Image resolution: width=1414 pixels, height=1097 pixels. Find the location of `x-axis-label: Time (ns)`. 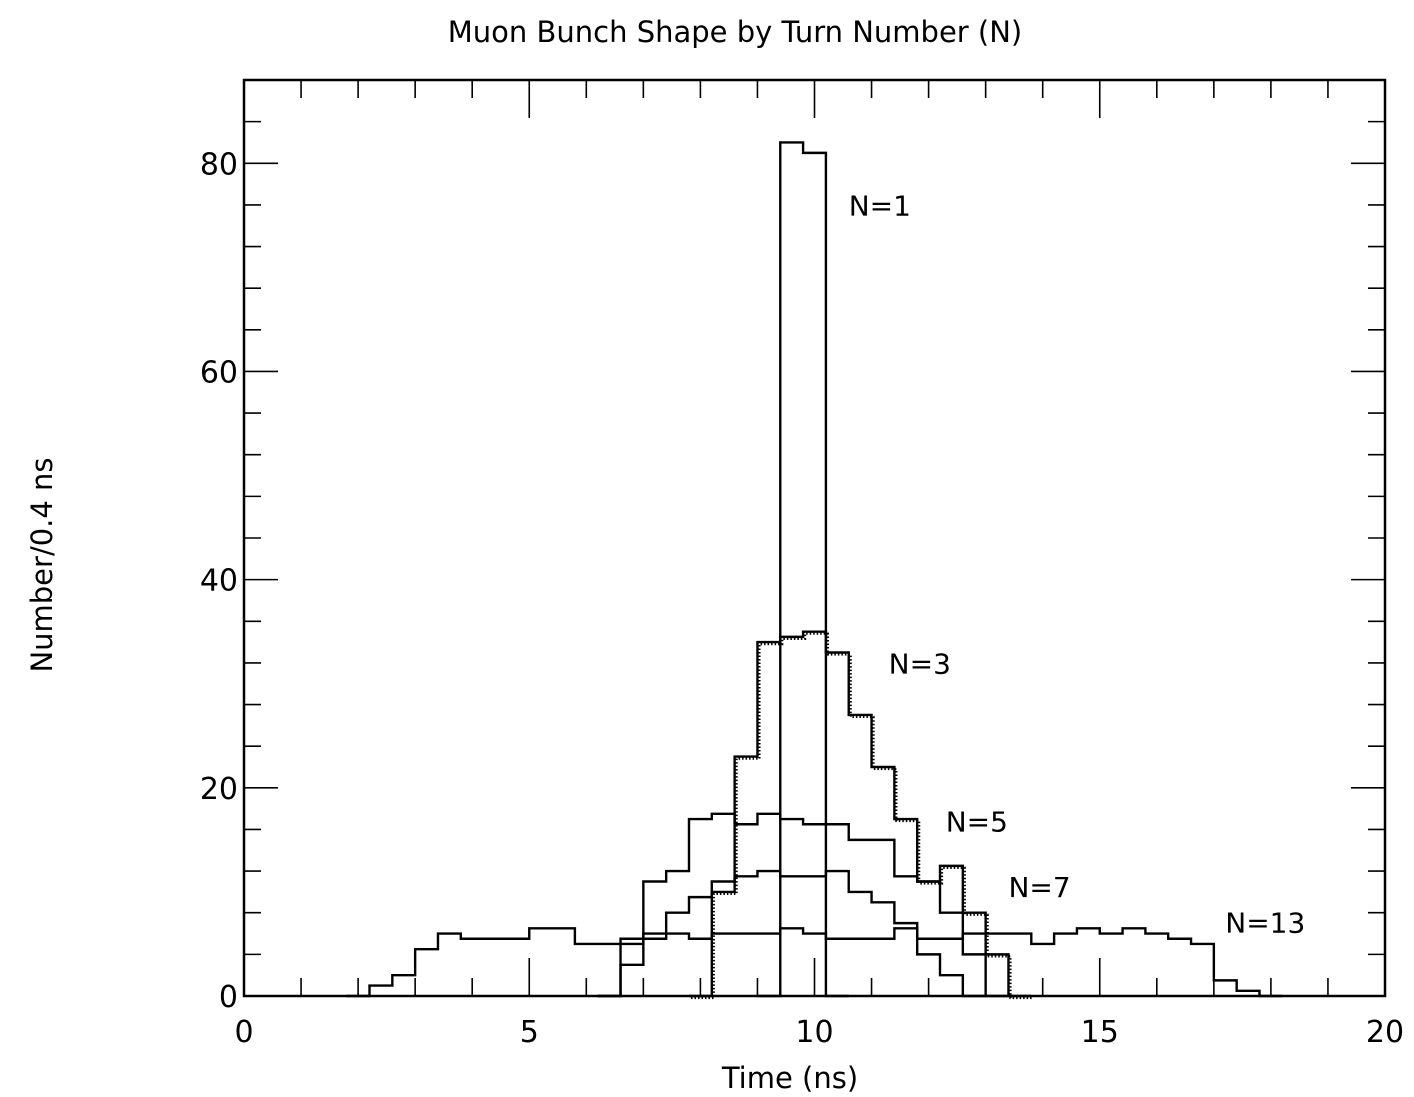

x-axis-label: Time (ns) is located at coordinates (789, 1078).